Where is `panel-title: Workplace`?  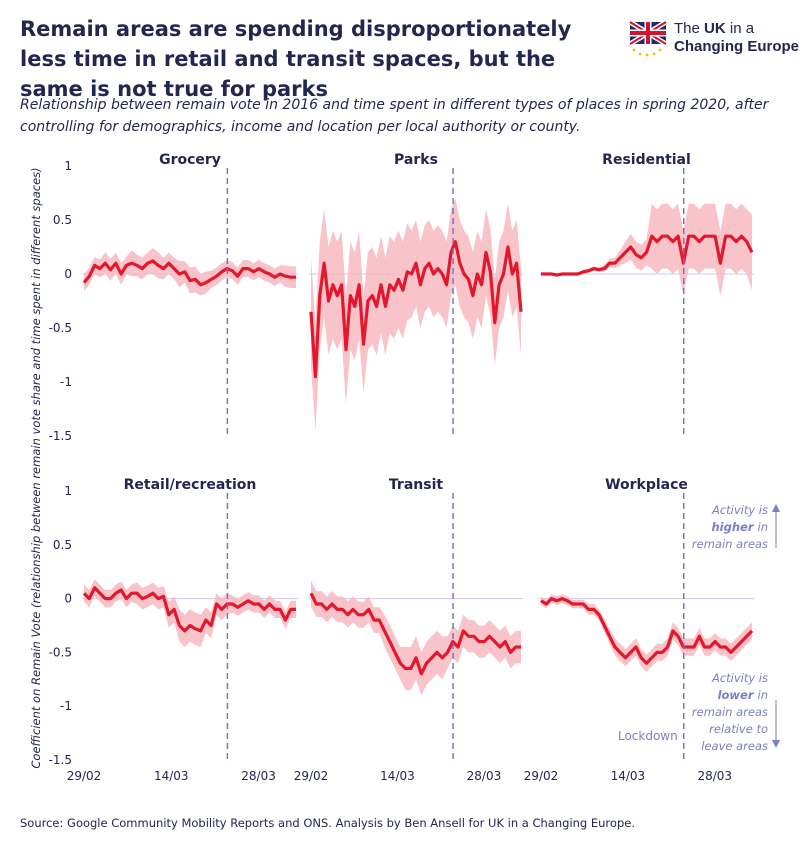 panel-title: Workplace is located at coordinates (646, 485).